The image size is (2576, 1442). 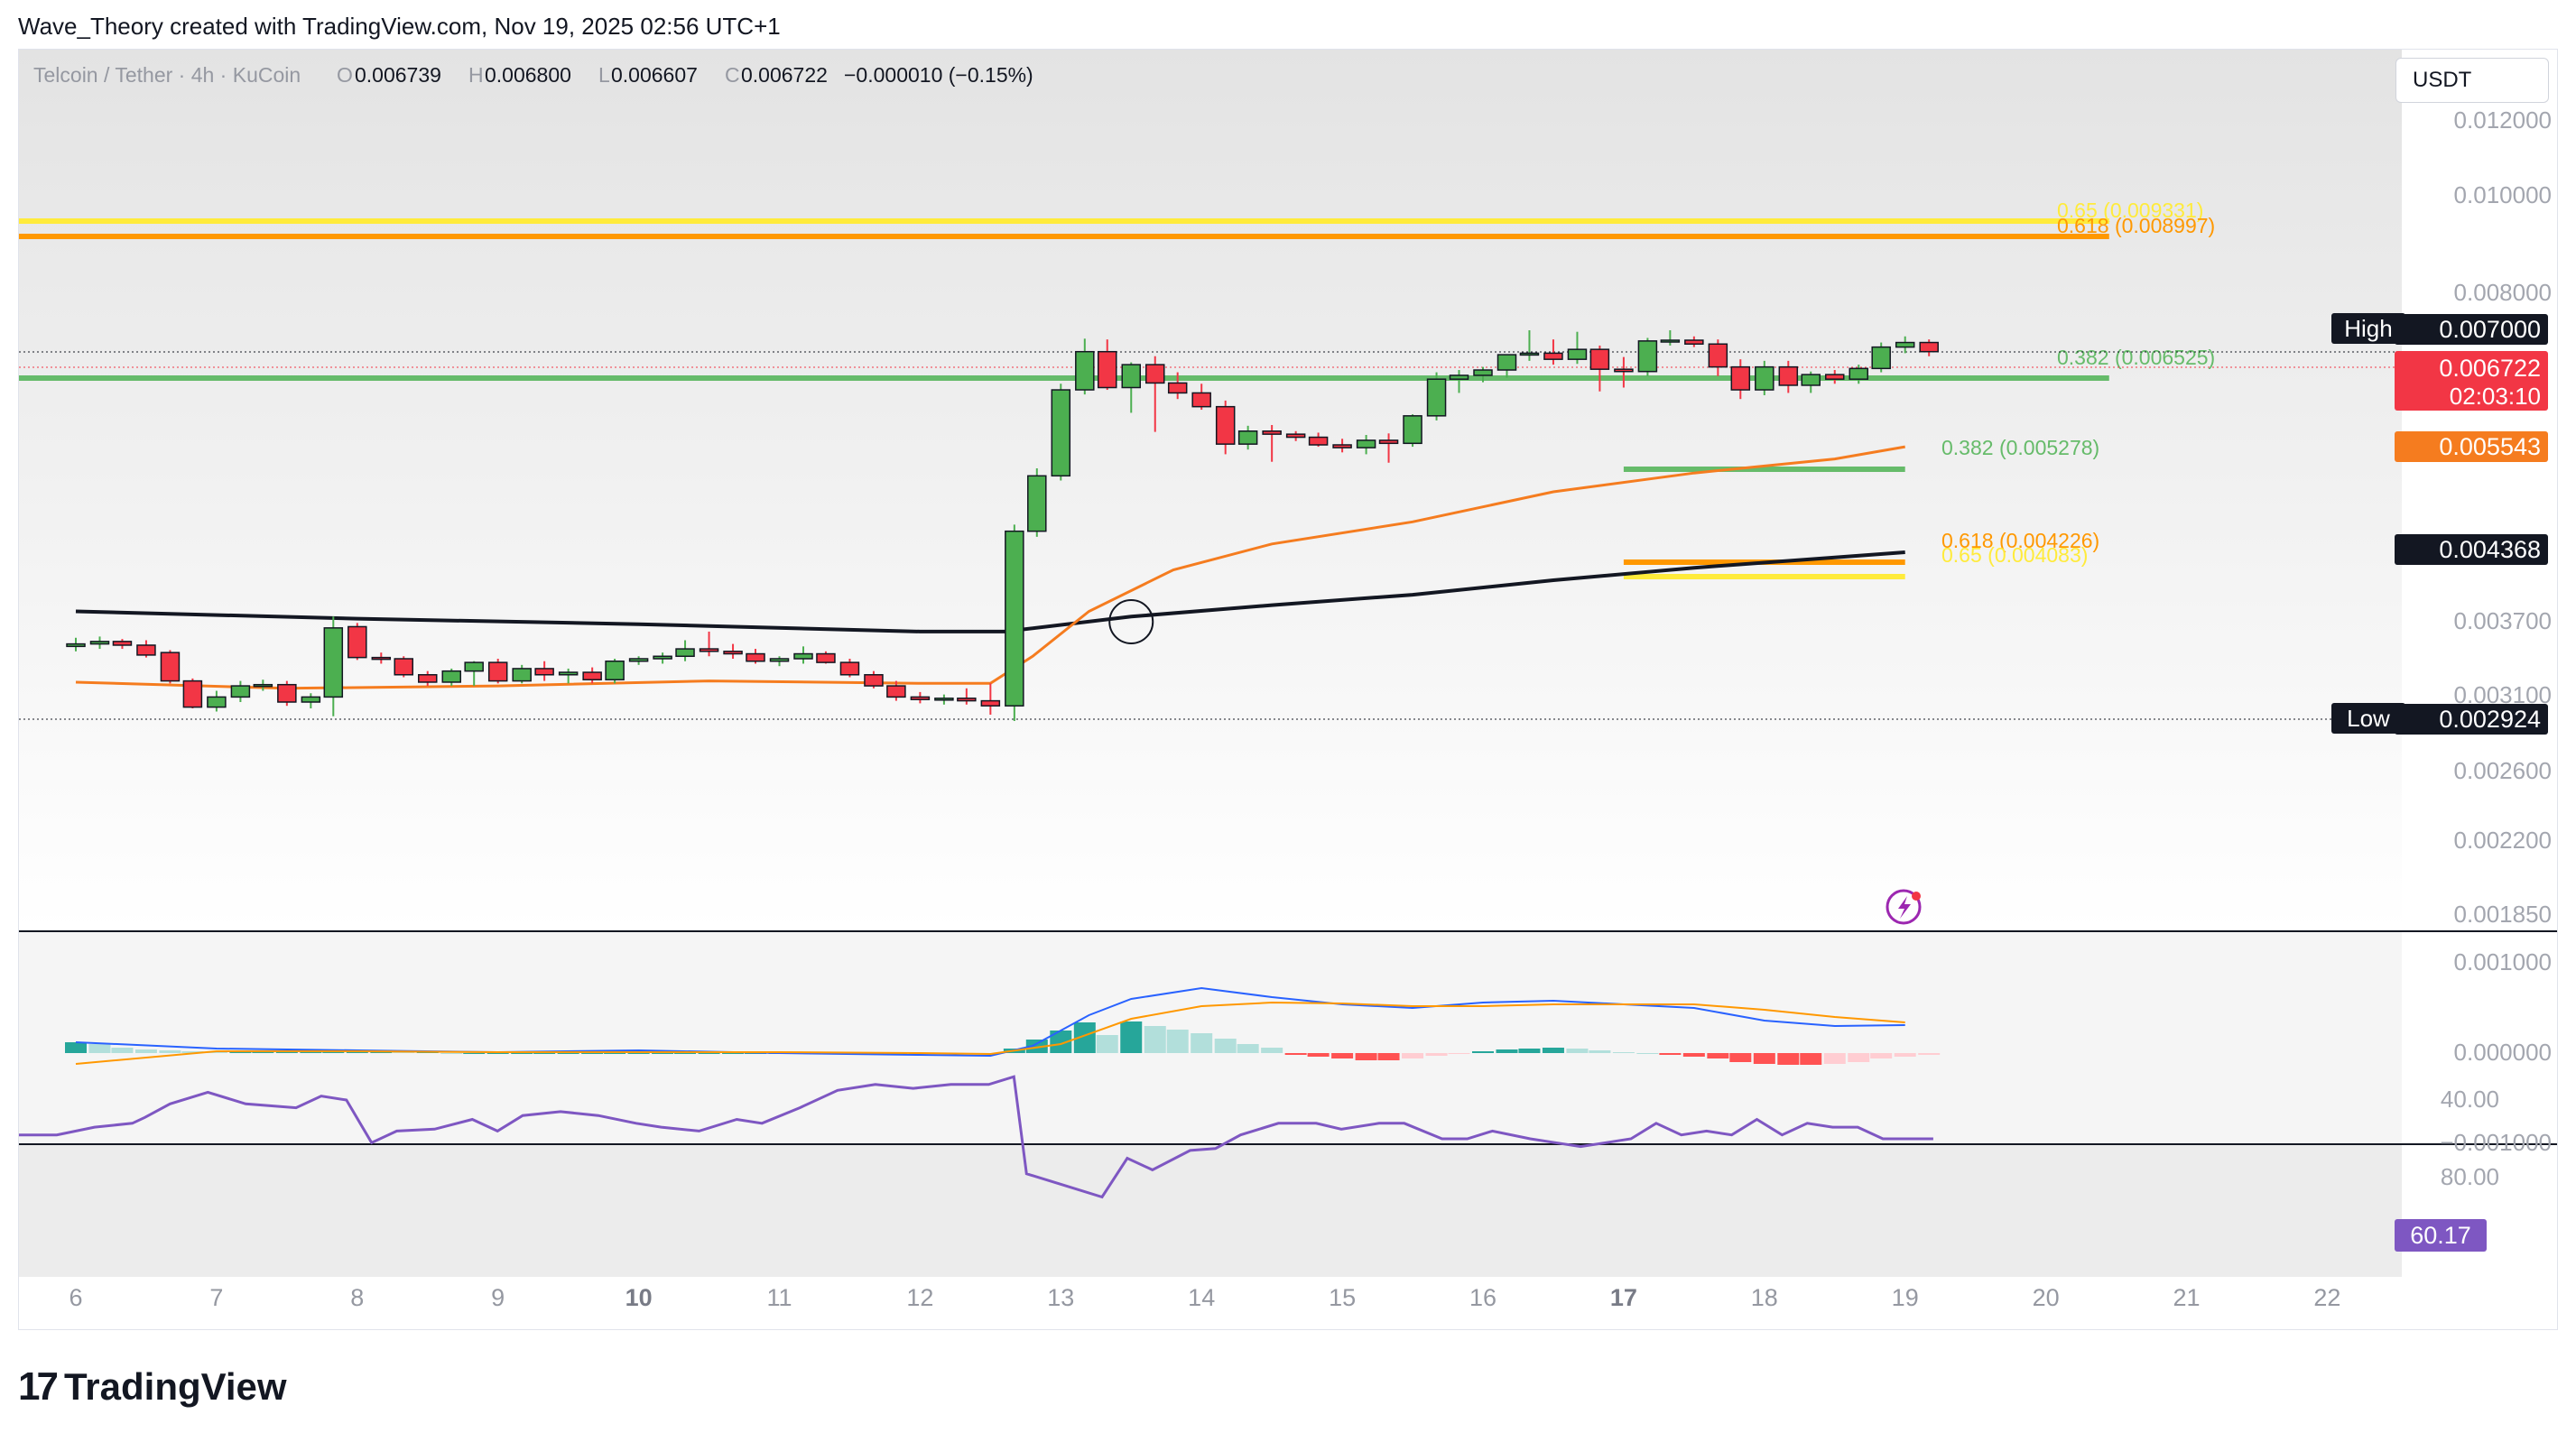 I want to click on low-value-label: 0.002924, so click(x=2490, y=719).